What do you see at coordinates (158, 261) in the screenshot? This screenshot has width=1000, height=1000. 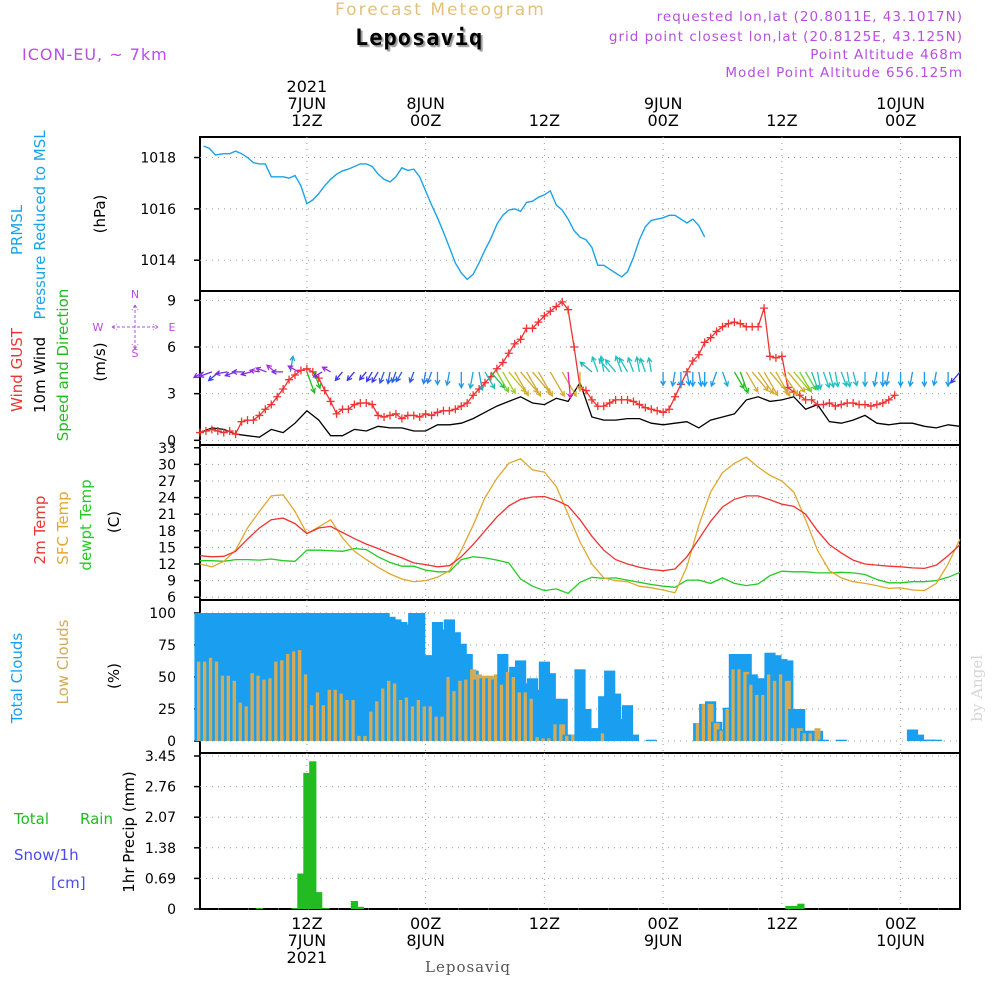 I see `y-tick-label: 1014` at bounding box center [158, 261].